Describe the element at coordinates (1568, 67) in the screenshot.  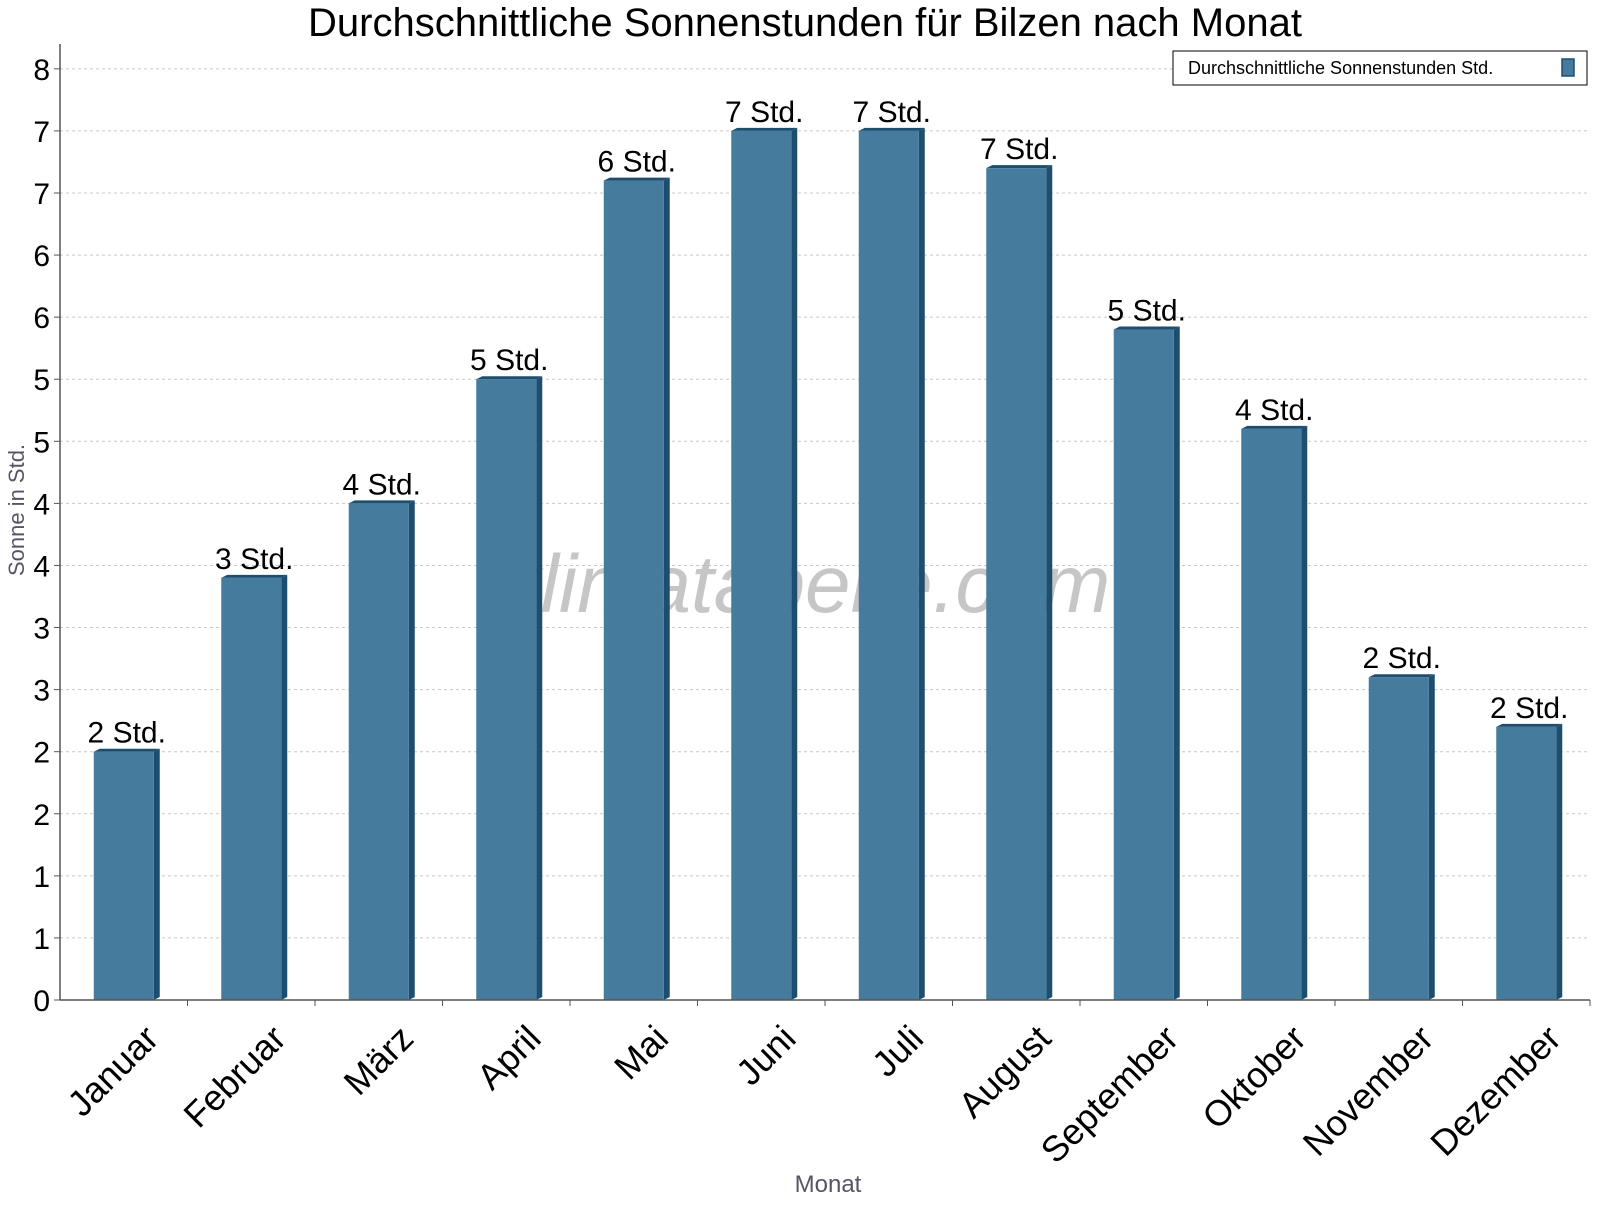
I see `legend-swatch` at that location.